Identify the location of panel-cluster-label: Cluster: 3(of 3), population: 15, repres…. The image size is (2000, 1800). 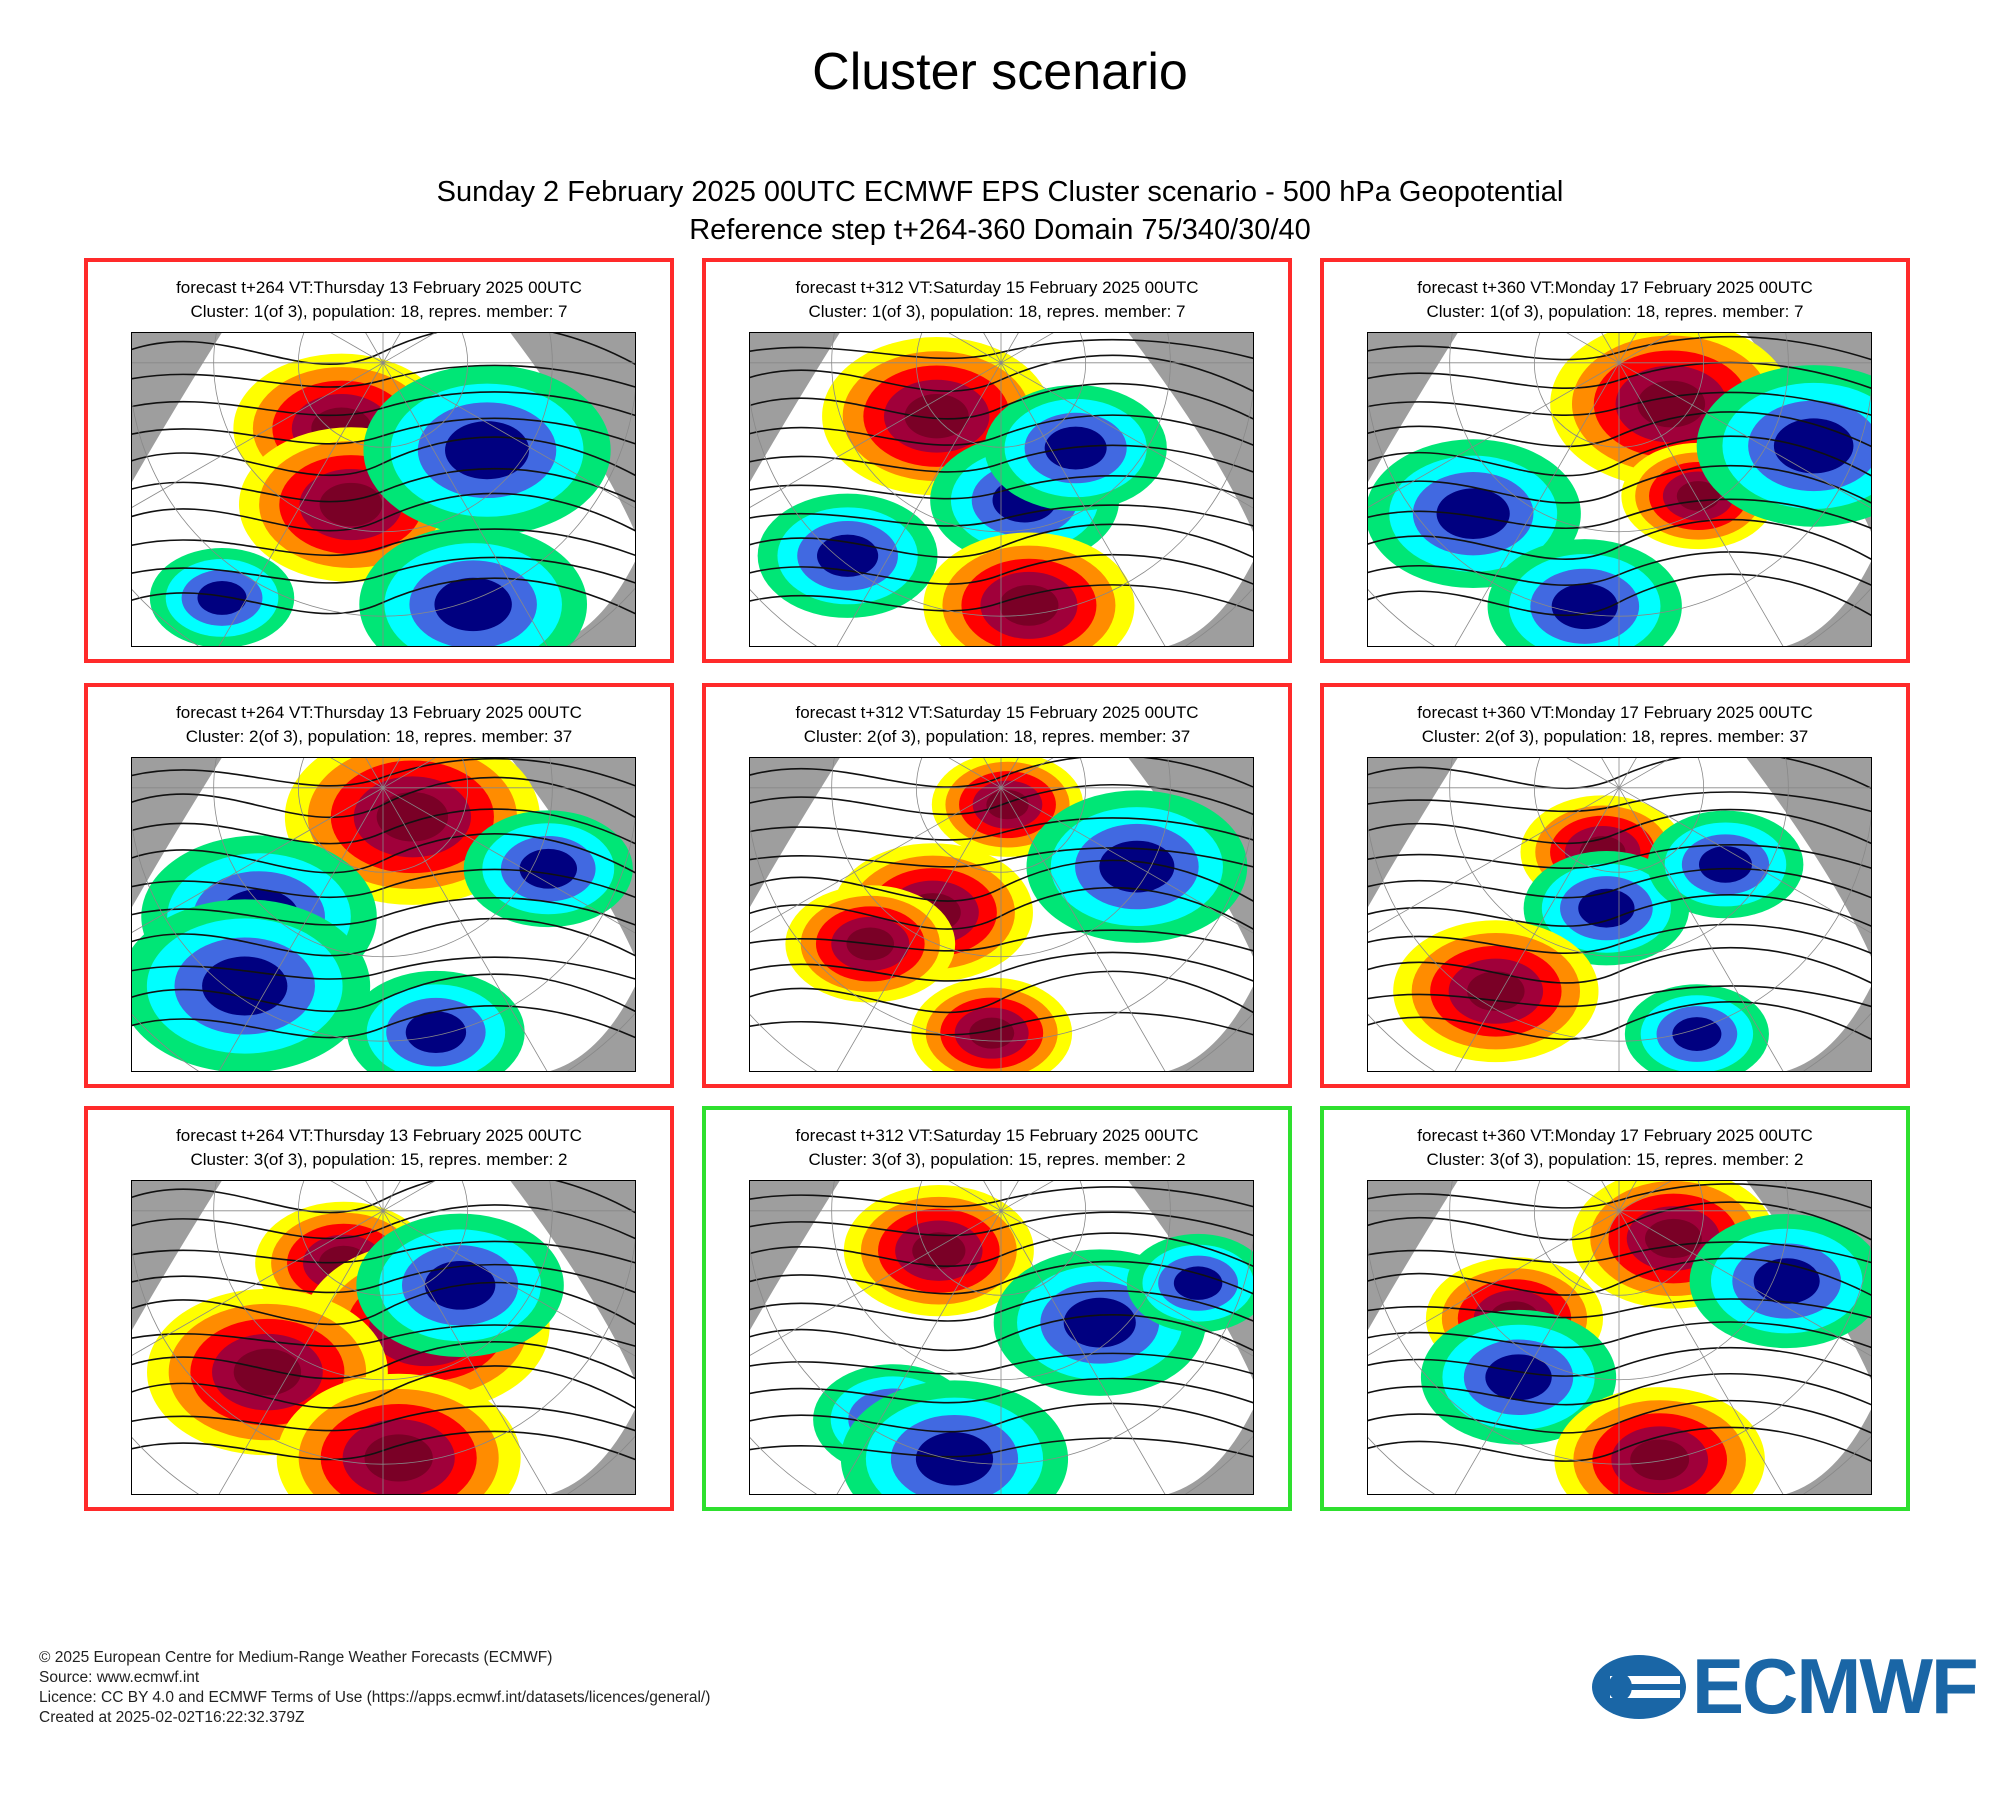
(1615, 1159).